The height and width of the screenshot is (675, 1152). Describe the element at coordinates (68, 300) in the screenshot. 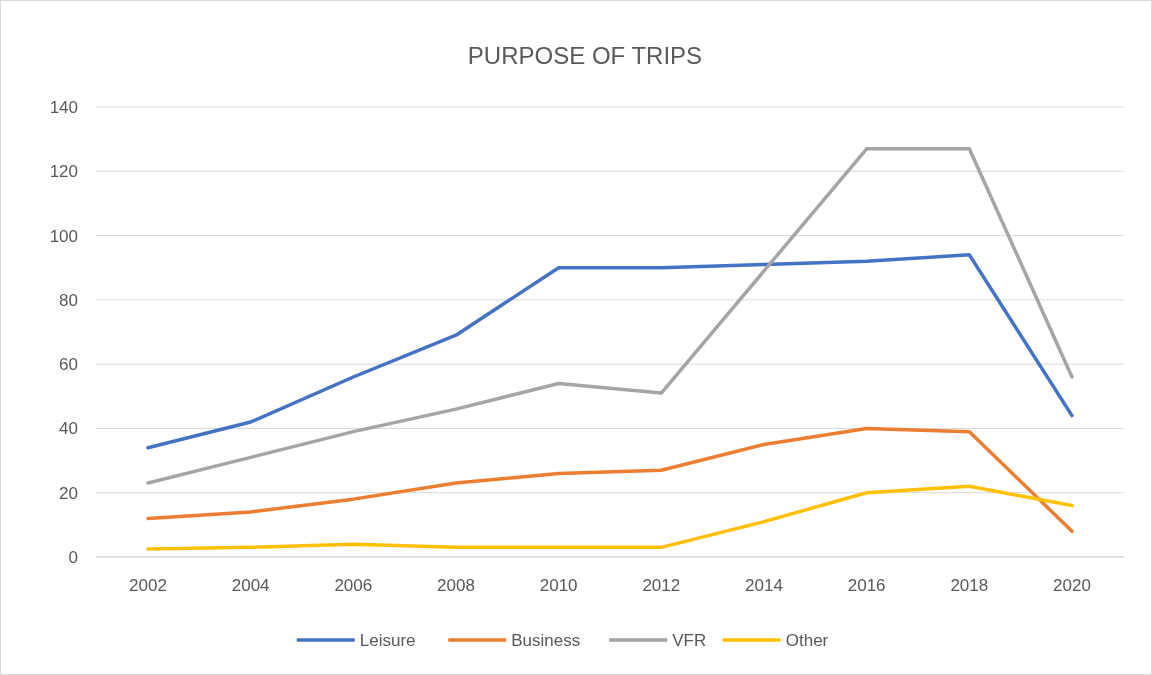

I see `y-tick-label: 80` at that location.